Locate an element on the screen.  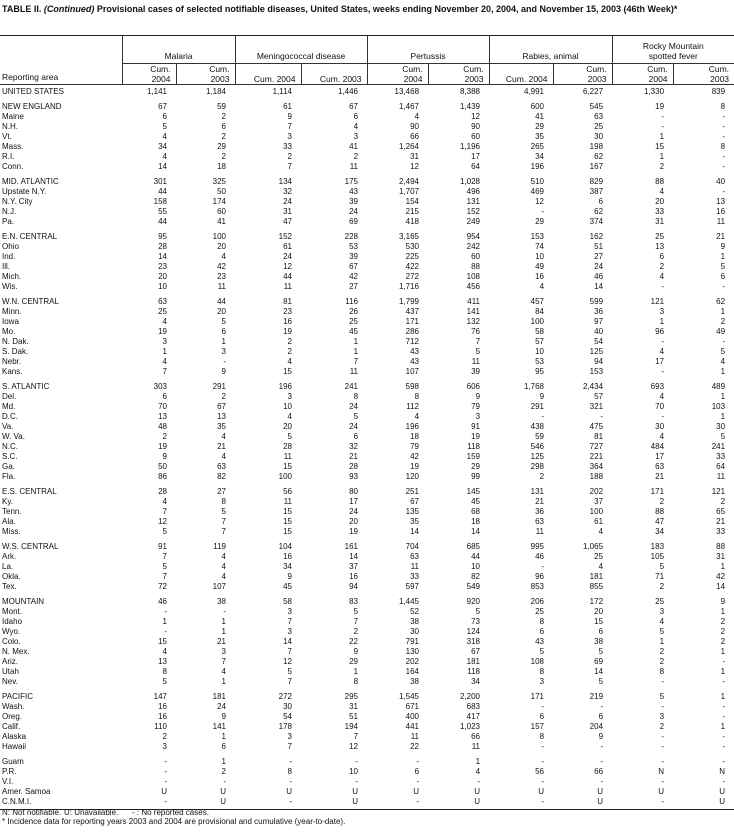
cell-value: 38 is located at coordinates (599, 641).